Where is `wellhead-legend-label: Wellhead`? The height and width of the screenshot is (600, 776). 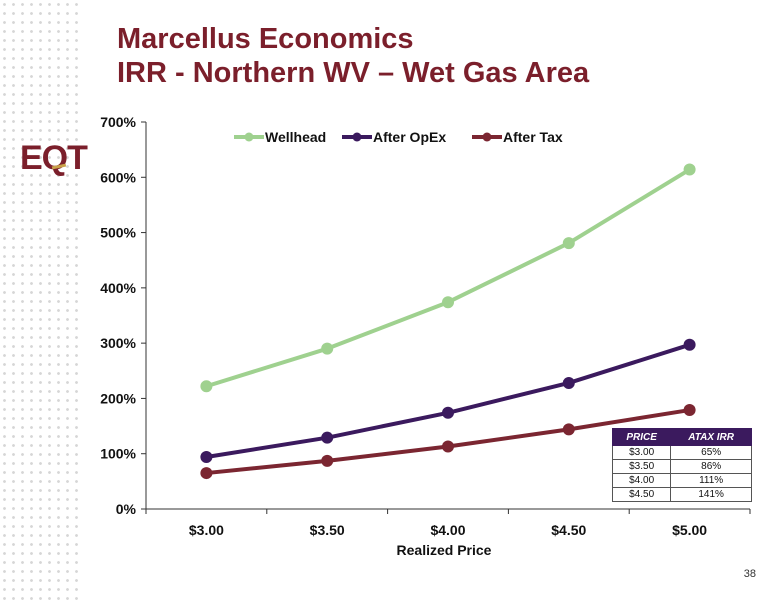
wellhead-legend-label: Wellhead is located at coordinates (295, 137).